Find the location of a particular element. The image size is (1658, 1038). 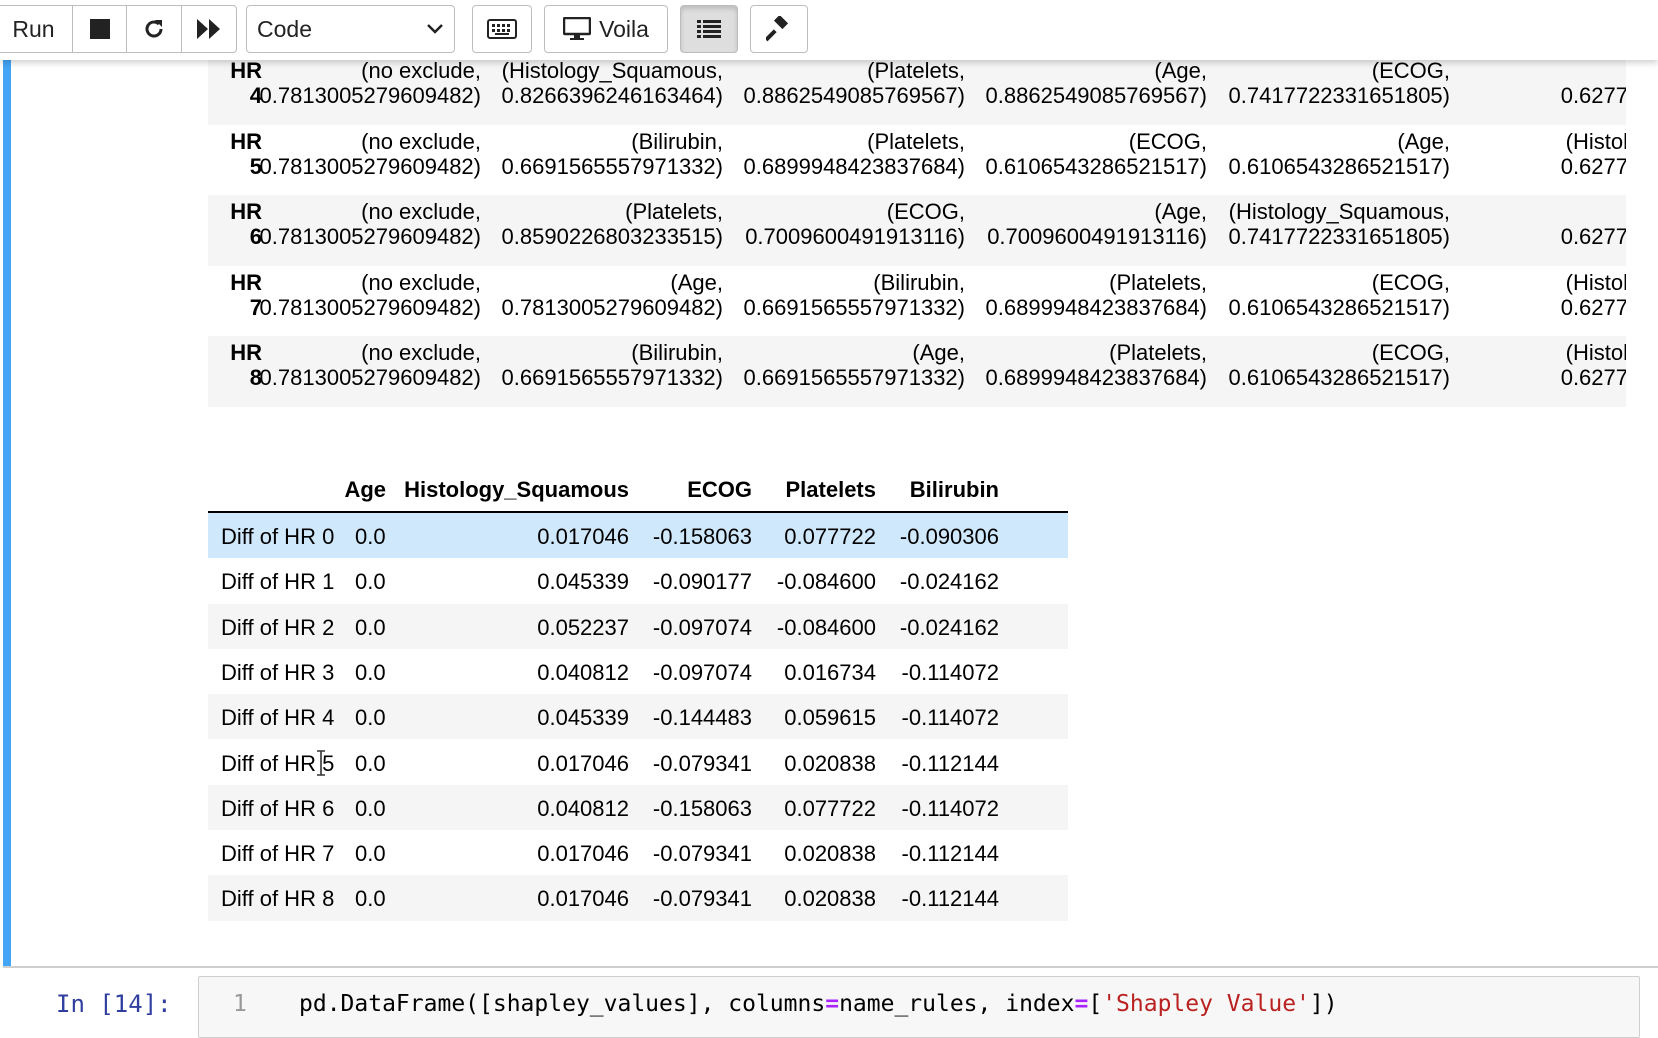

row-label: Diff of HR 5 is located at coordinates (278, 763).